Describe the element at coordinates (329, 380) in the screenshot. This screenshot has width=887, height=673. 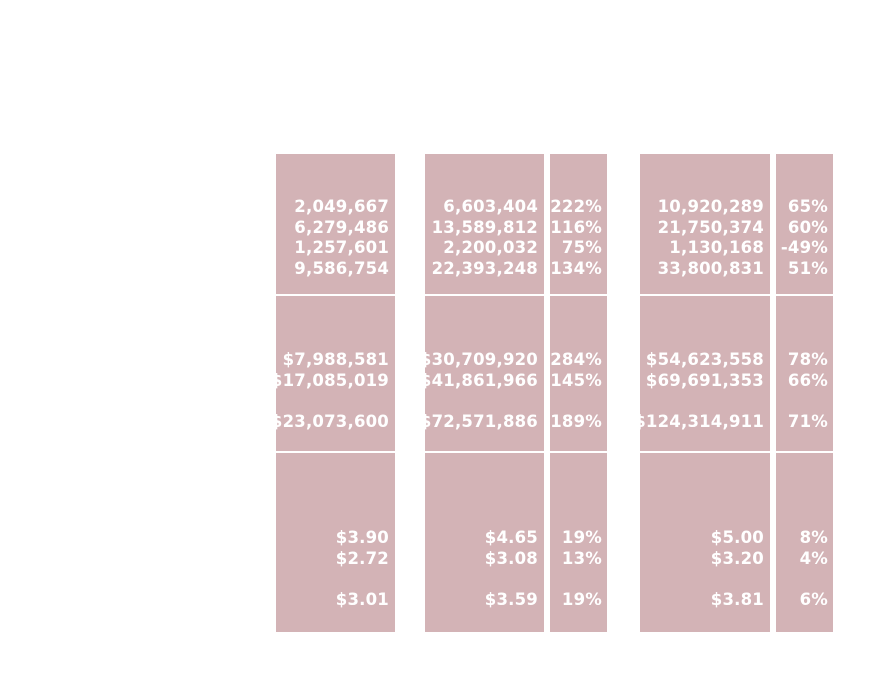
I see `cell: $17,085,019` at that location.